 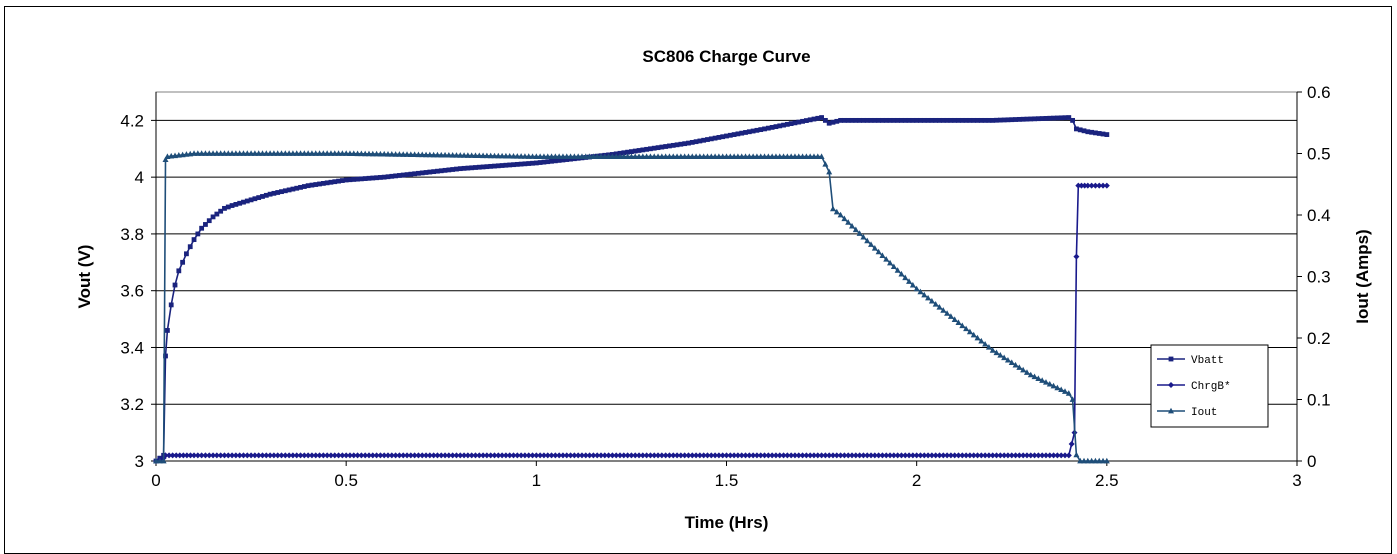 What do you see at coordinates (84, 277) in the screenshot?
I see `y-axis-label: Vout (V)` at bounding box center [84, 277].